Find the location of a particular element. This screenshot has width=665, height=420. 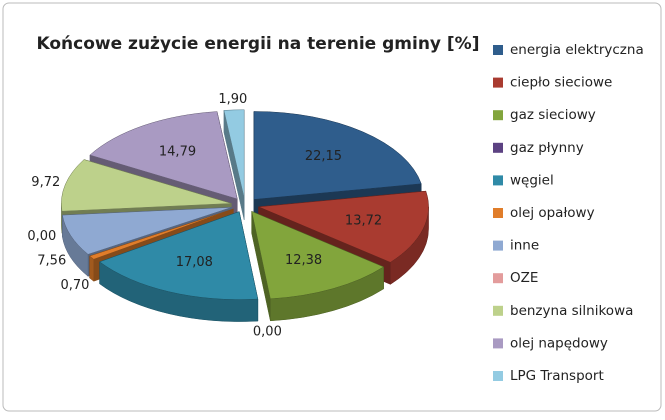

data-label: 0,70 is located at coordinates (75, 285).